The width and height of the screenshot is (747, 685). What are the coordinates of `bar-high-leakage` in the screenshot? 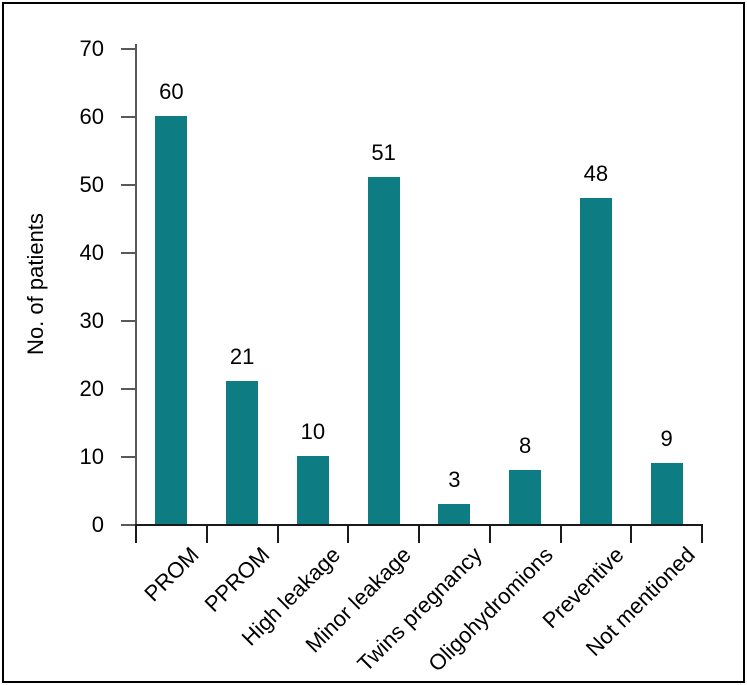 It's located at (312, 490).